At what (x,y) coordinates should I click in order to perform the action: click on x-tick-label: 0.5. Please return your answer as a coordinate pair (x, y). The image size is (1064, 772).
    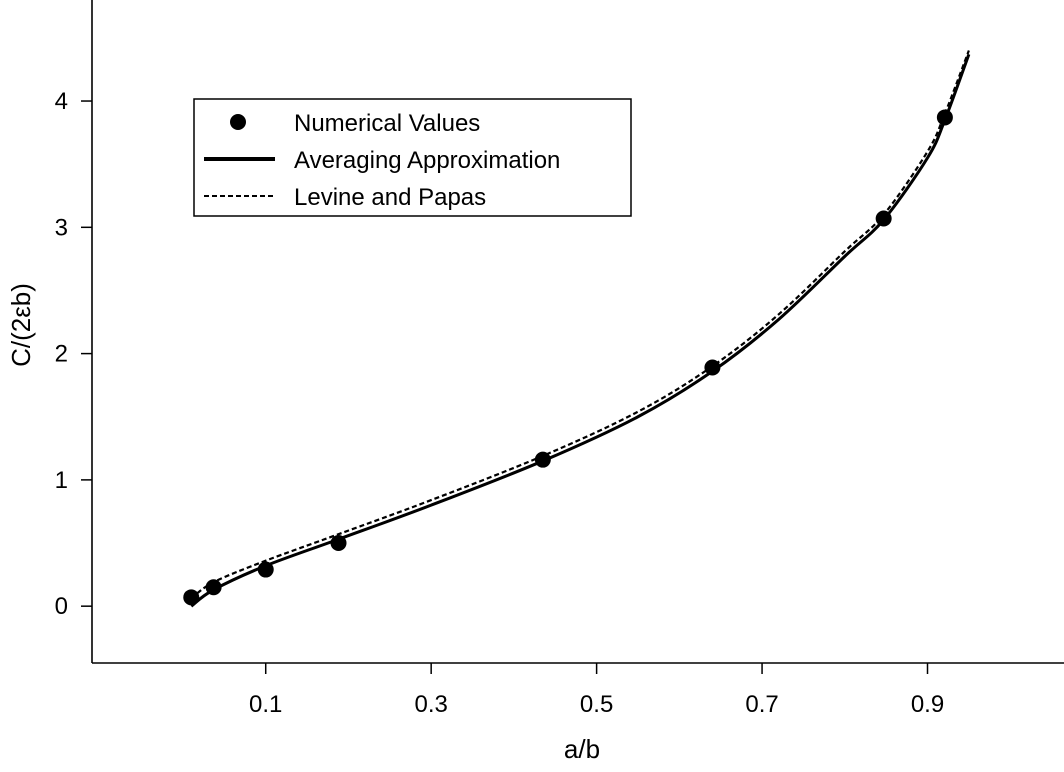
    Looking at the image, I should click on (596, 704).